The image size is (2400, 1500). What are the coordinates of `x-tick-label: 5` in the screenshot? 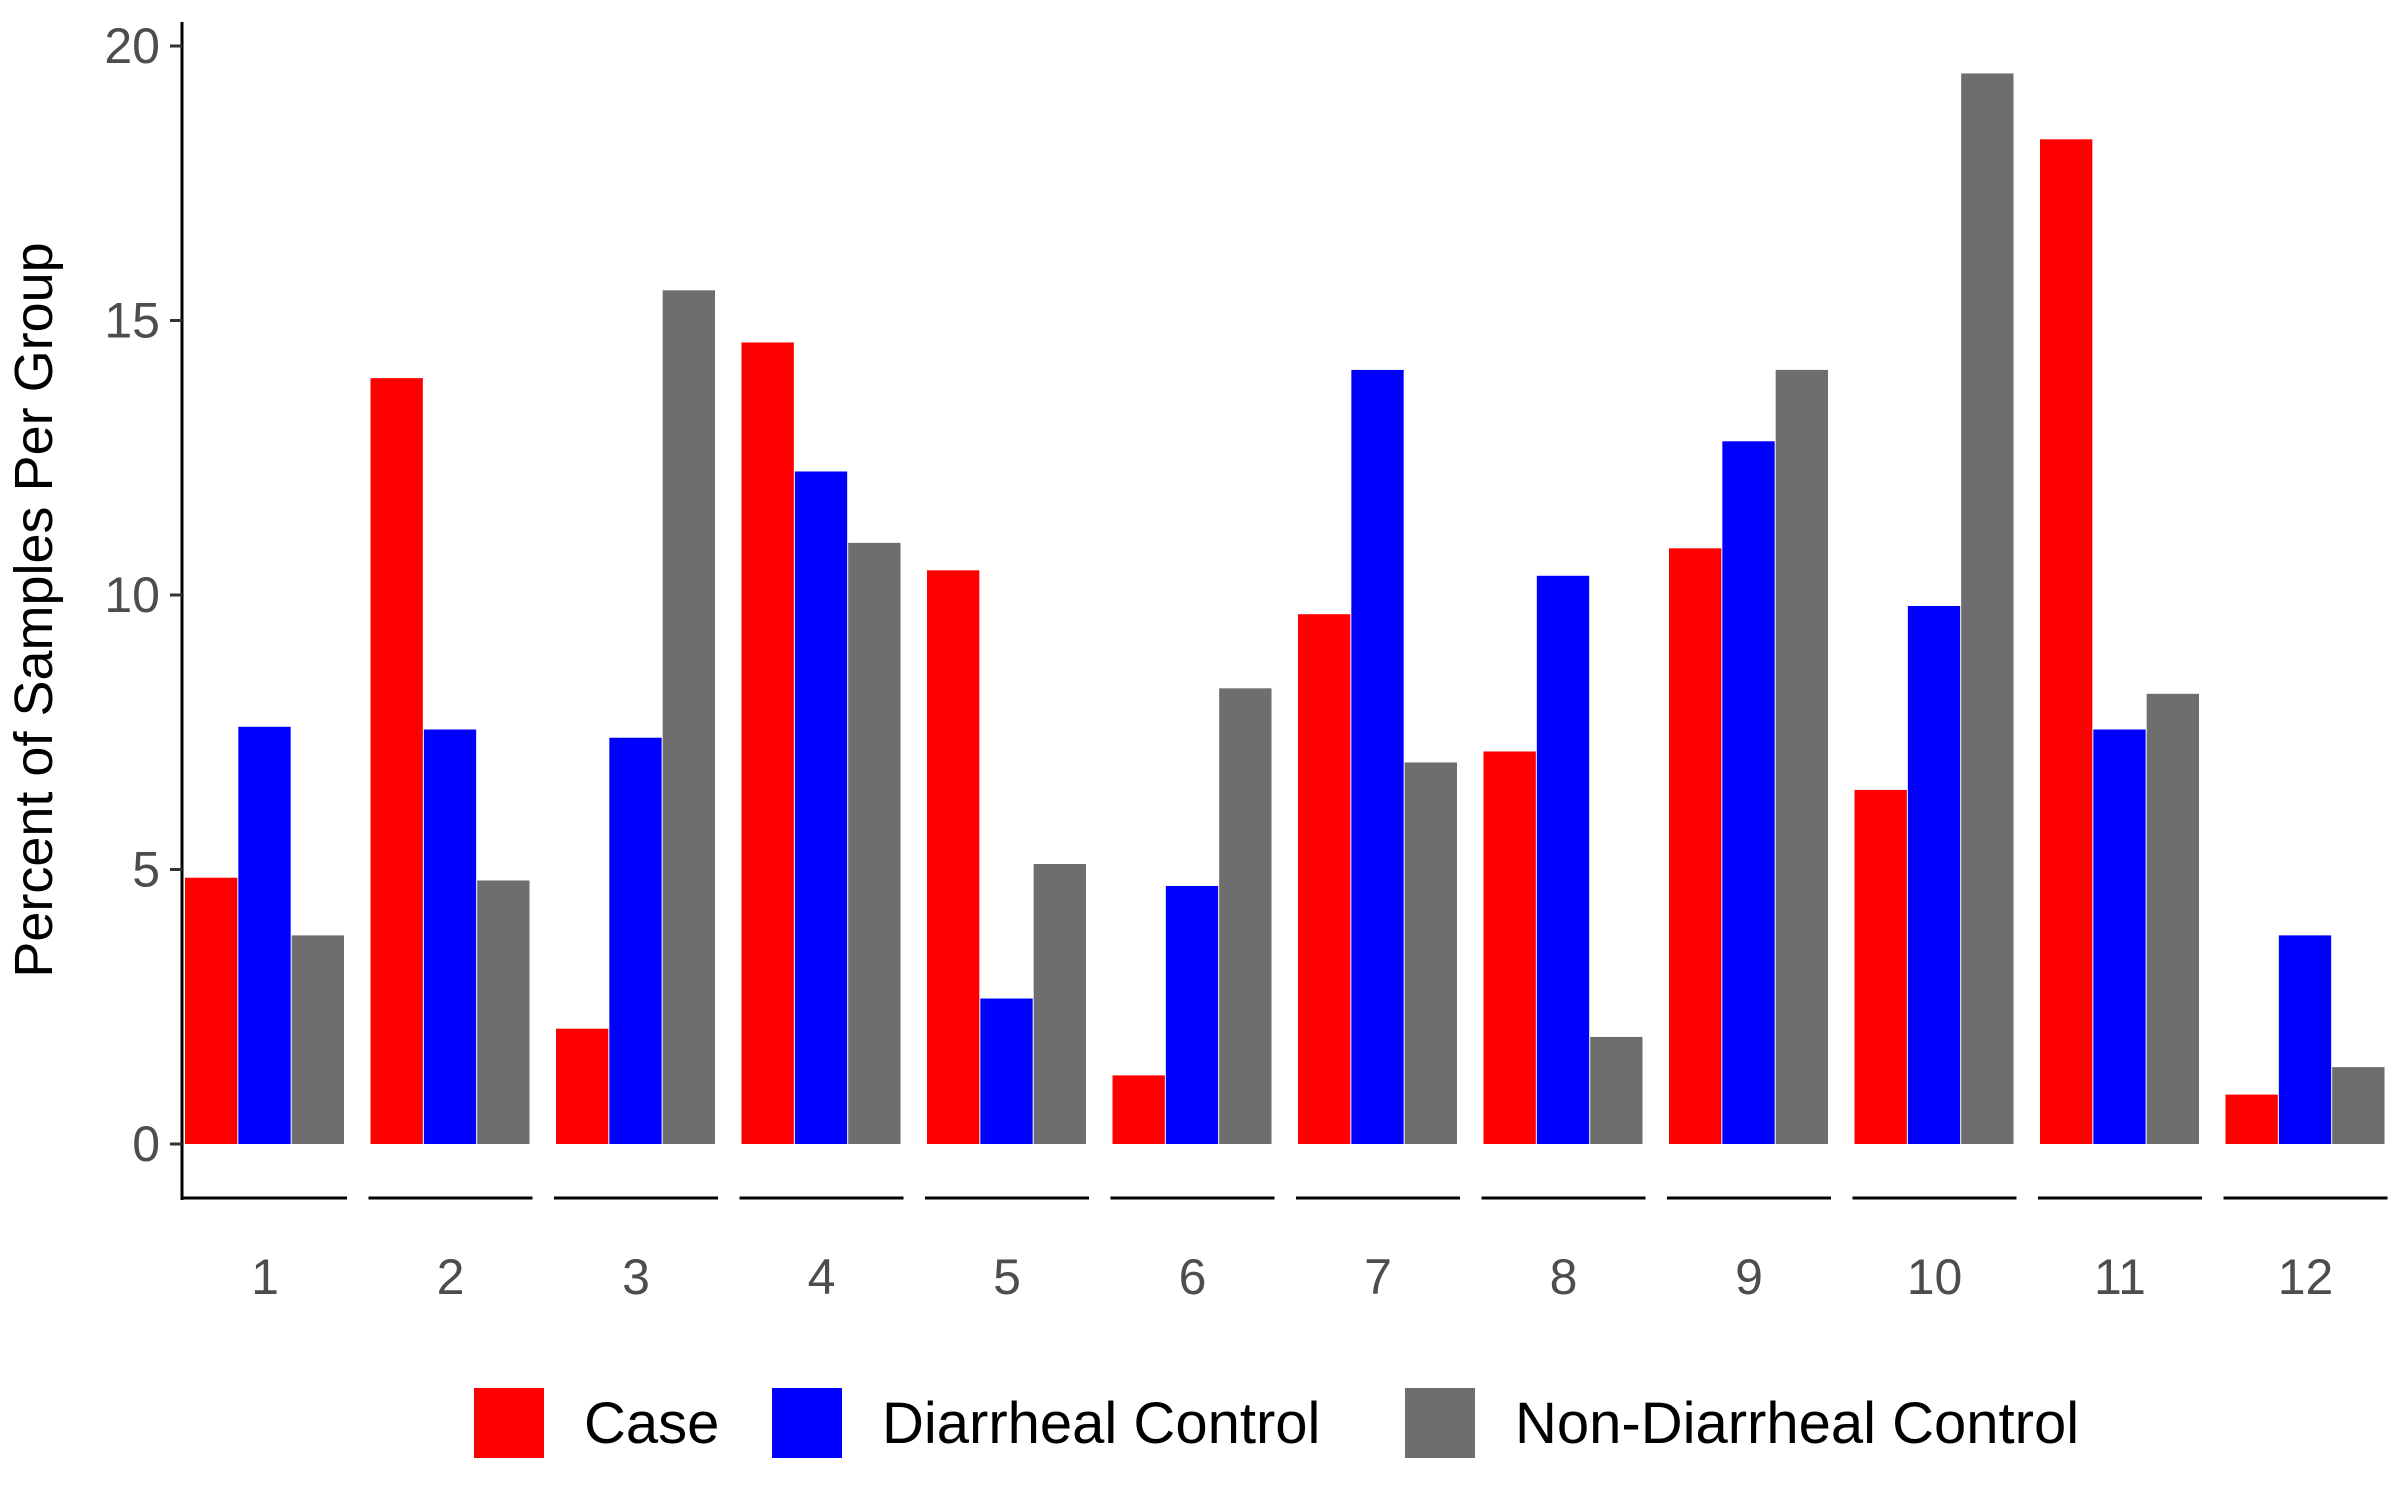 It's located at (1007, 1277).